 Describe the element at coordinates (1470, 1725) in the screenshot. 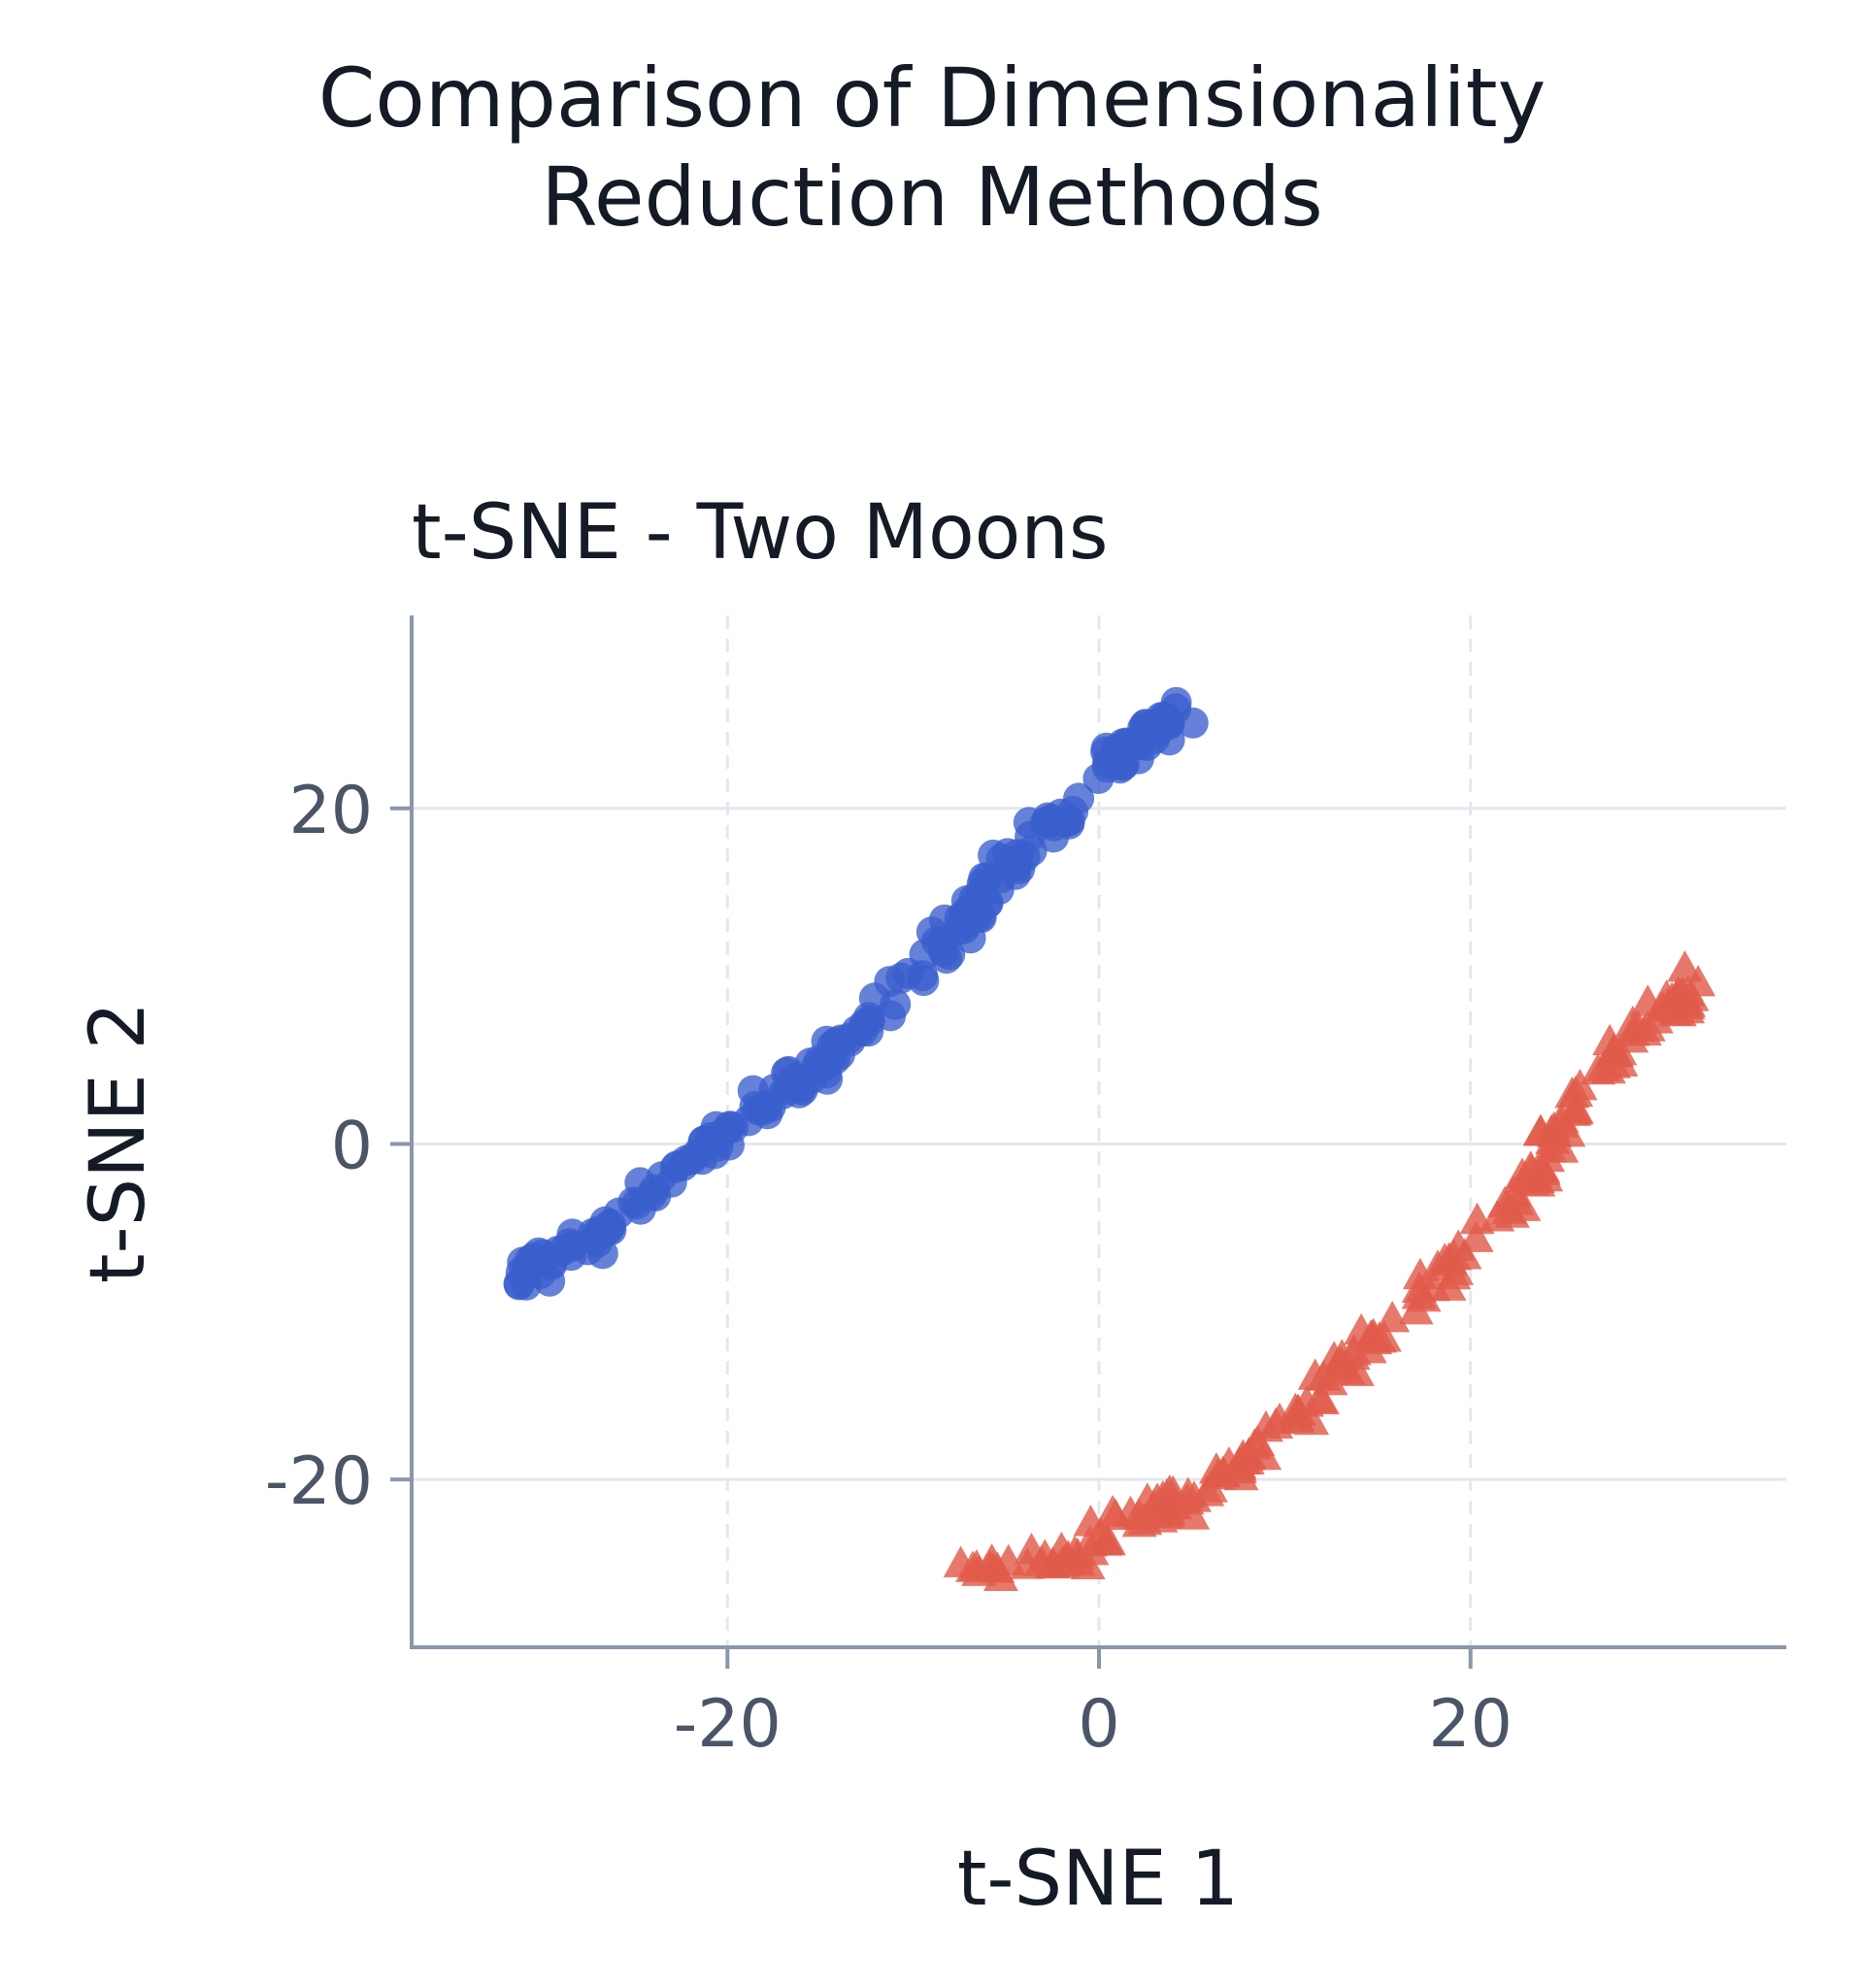

I see `x-tick-label: 20` at that location.